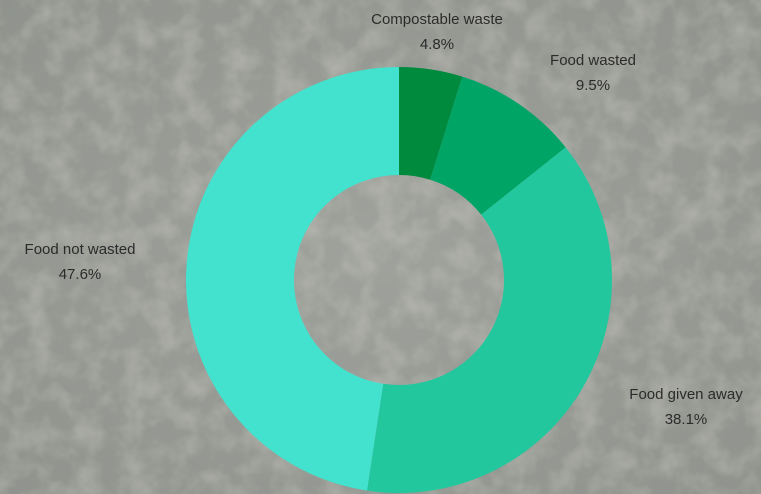  What do you see at coordinates (437, 44) in the screenshot?
I see `value-label: 4.8%` at bounding box center [437, 44].